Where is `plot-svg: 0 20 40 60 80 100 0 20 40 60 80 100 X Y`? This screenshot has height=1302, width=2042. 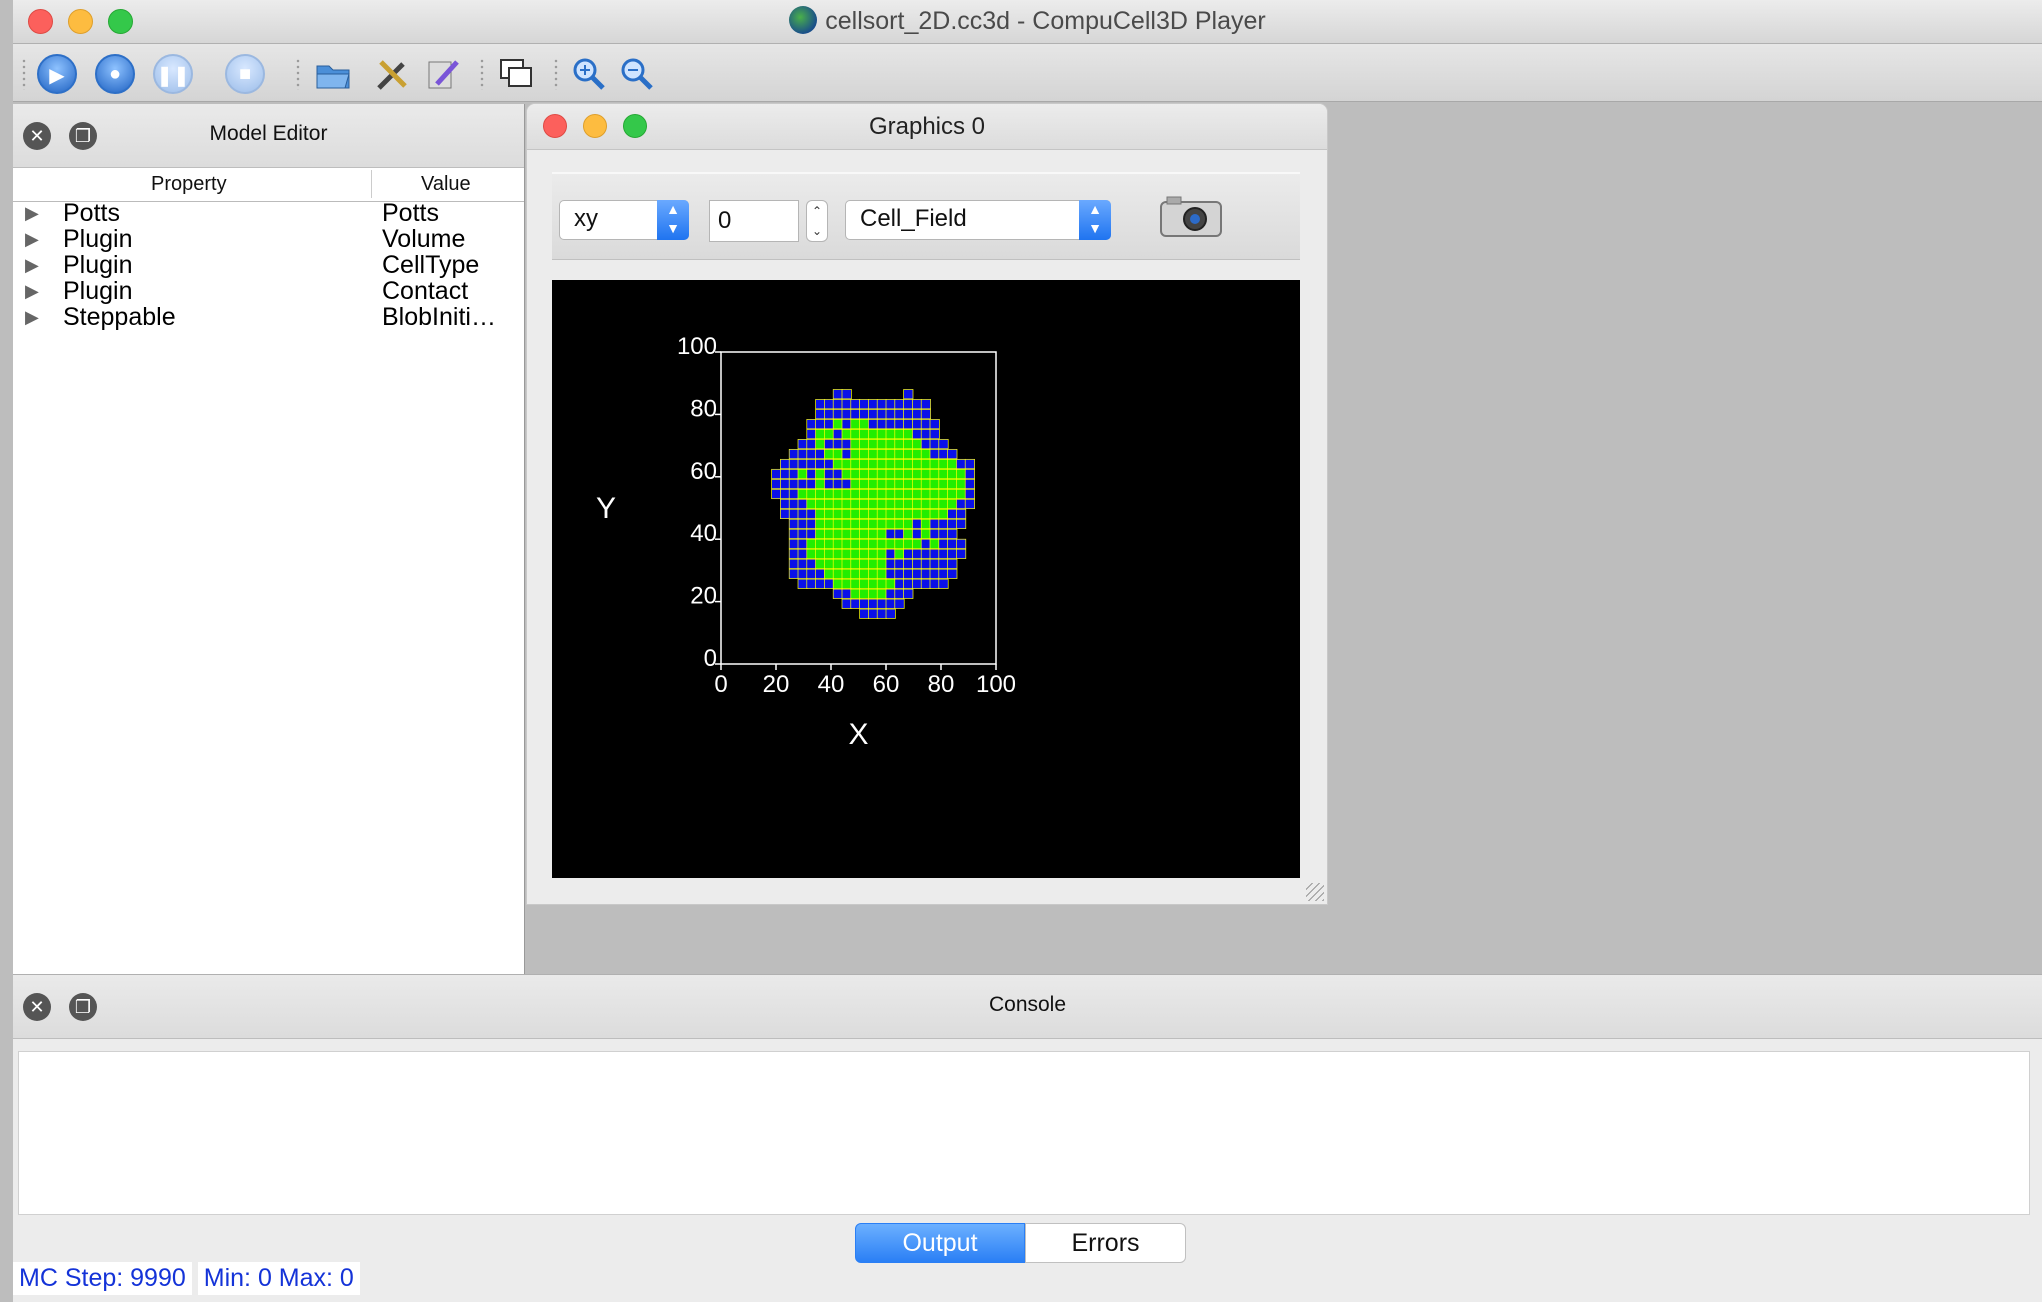
plot-svg: 0 20 40 60 80 100 0 20 40 60 80 100 X Y is located at coordinates (806, 542).